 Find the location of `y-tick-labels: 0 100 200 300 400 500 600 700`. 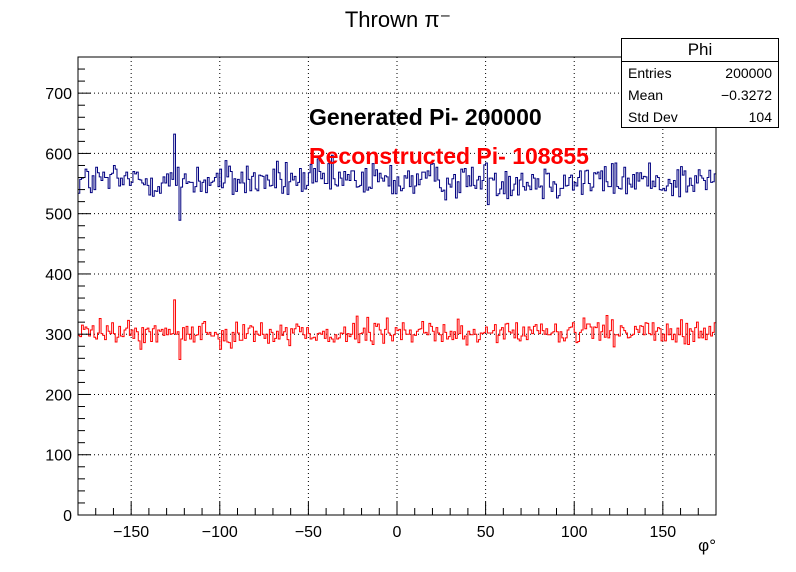

y-tick-labels: 0 100 200 300 400 500 600 700 is located at coordinates (58, 305).